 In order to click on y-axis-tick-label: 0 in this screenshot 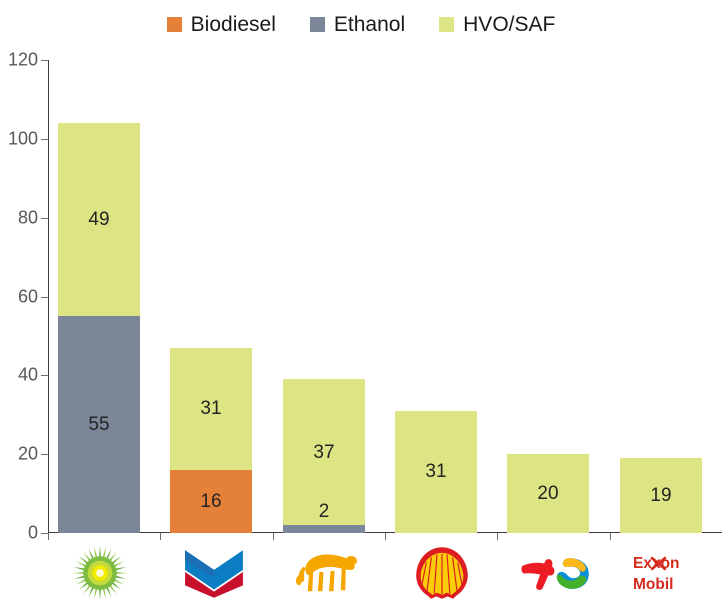, I will do `click(32, 532)`.